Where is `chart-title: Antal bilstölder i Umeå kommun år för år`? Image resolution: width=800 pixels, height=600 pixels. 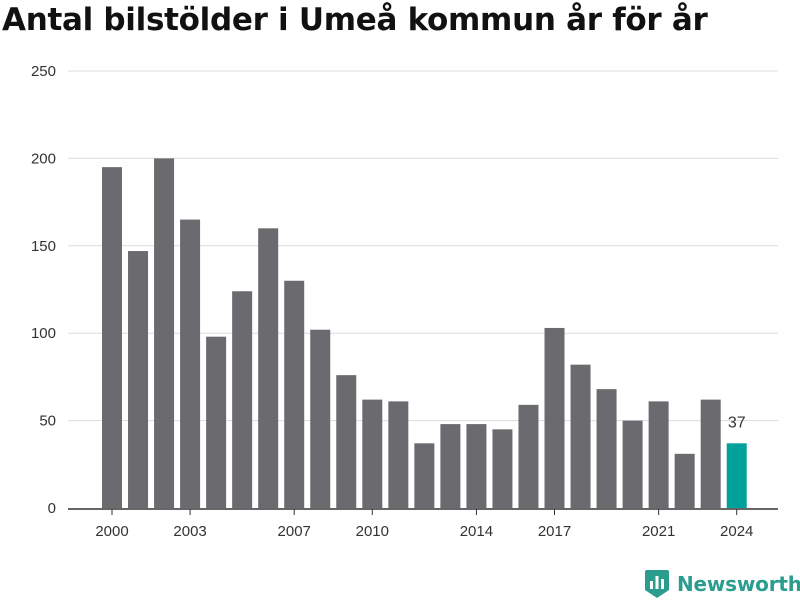
chart-title: Antal bilstölder i Umeå kommun år för år is located at coordinates (355, 20).